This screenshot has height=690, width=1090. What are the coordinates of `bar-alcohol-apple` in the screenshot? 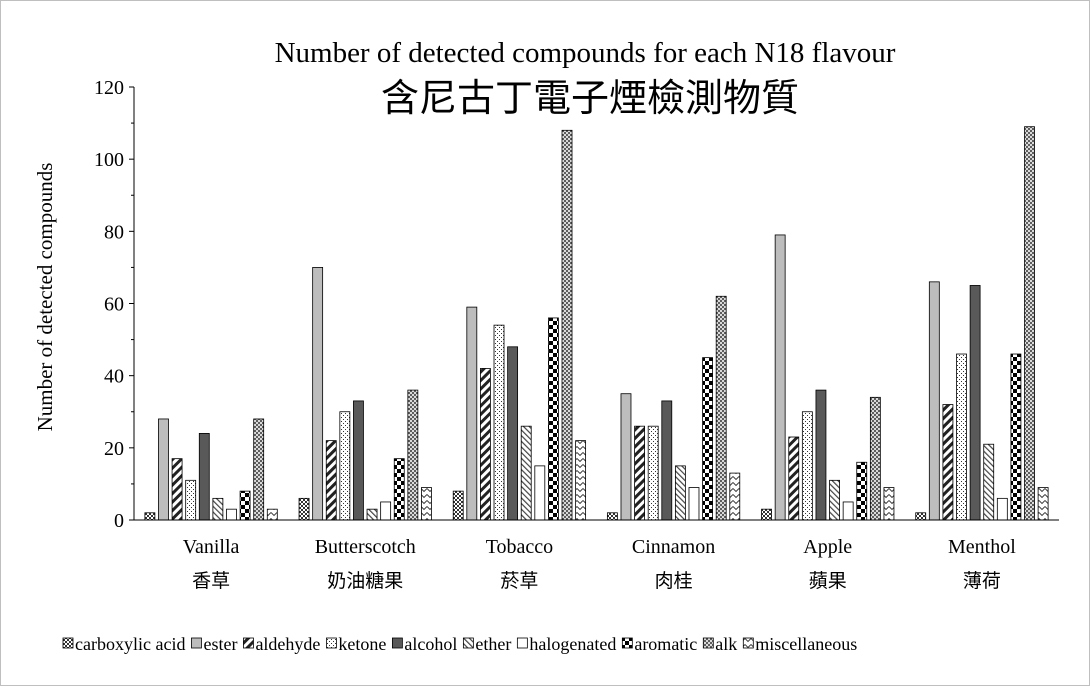 It's located at (821, 455).